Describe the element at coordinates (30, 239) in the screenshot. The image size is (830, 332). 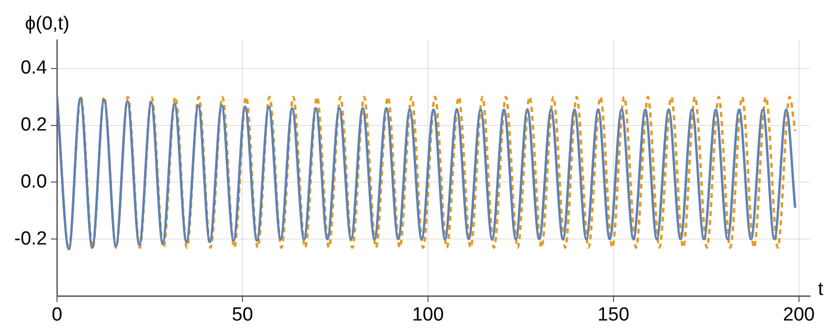
I see `y-tick-label: -0.2` at that location.